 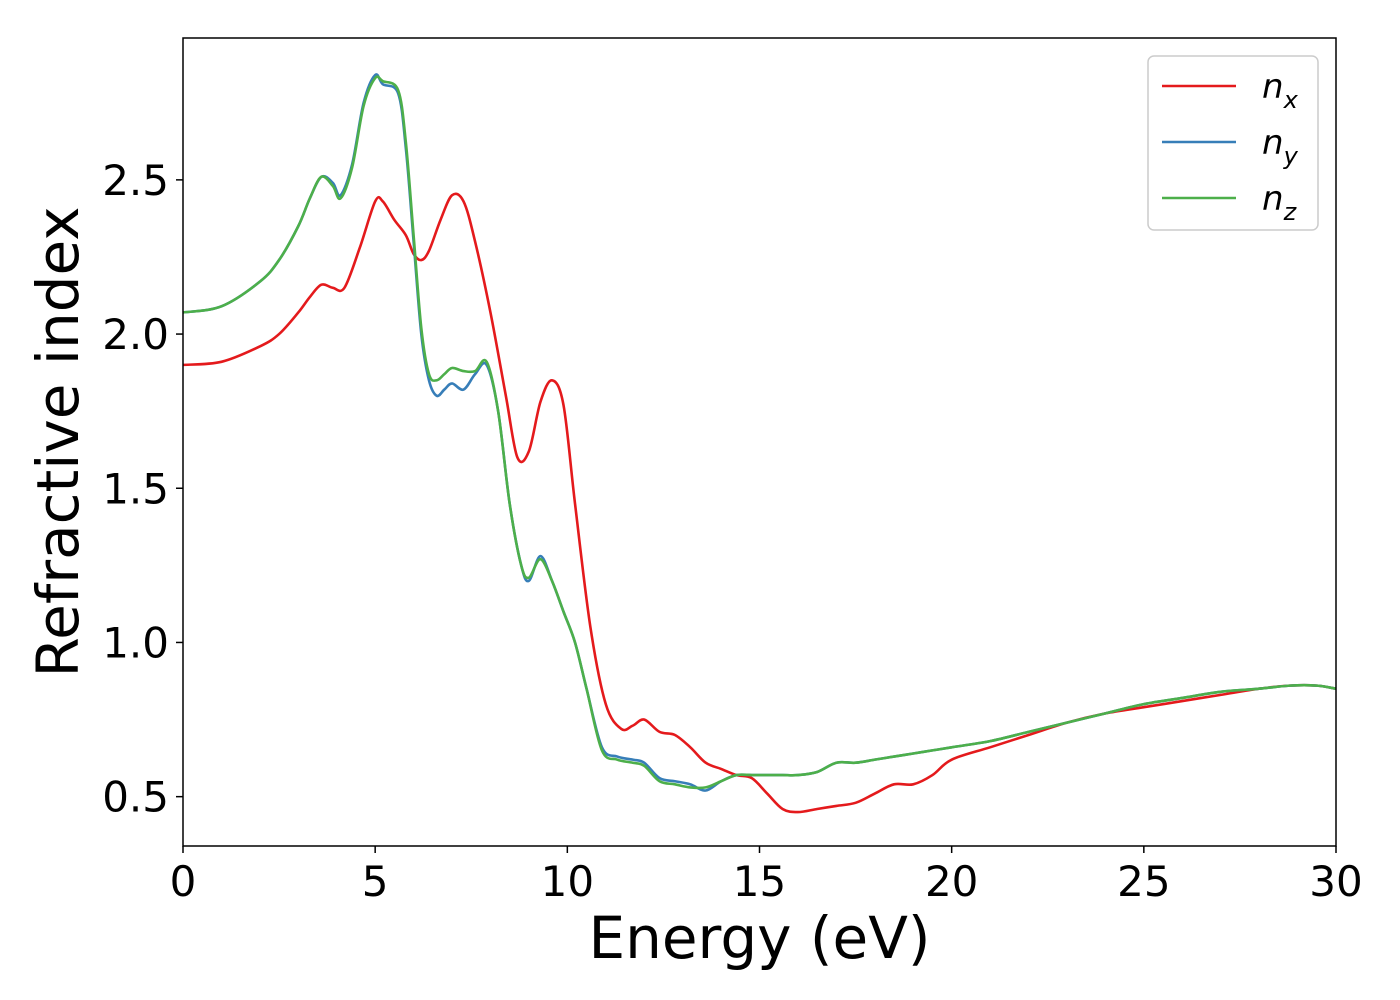 What do you see at coordinates (135, 488) in the screenshot?
I see `y-tick-label: 1.5` at bounding box center [135, 488].